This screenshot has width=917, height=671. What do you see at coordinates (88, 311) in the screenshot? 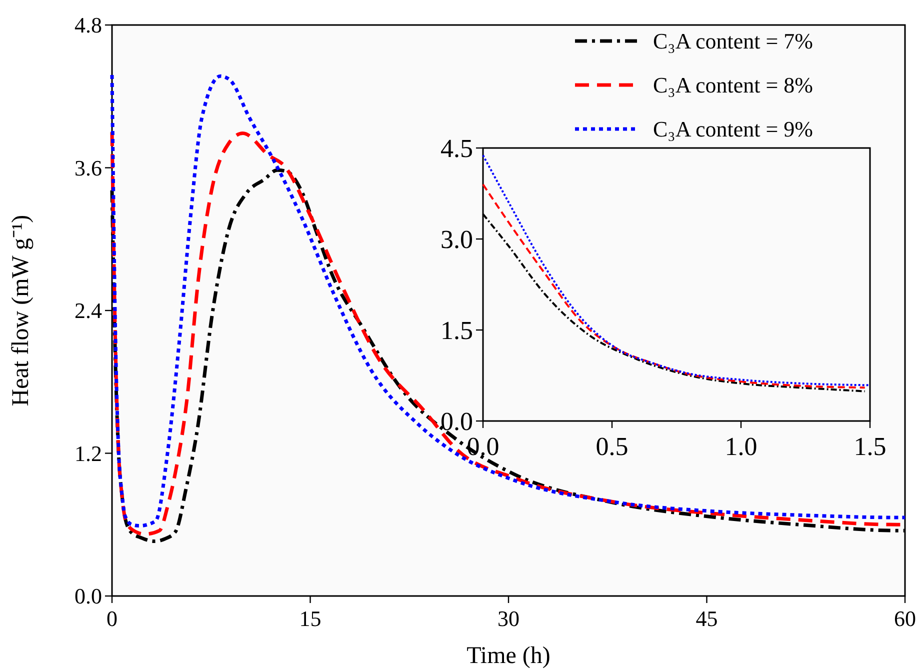
I see `y-tick-label: 2.4` at bounding box center [88, 311].